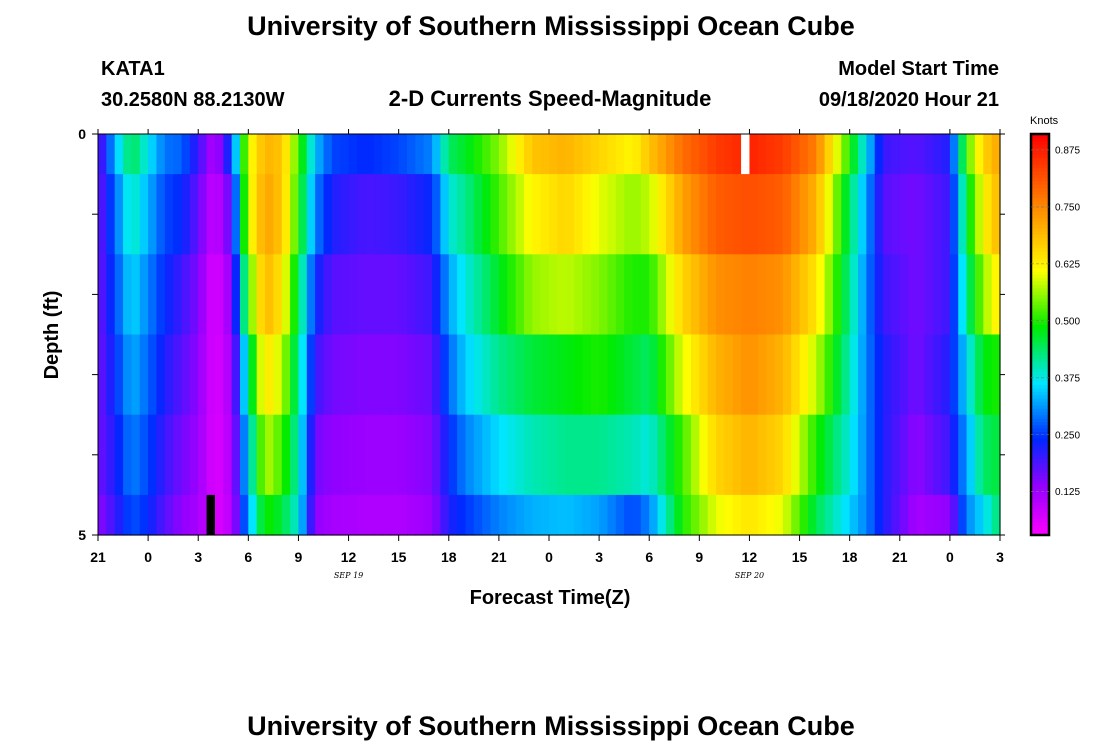  Describe the element at coordinates (148, 557) in the screenshot. I see `x-tick-label: 0` at that location.